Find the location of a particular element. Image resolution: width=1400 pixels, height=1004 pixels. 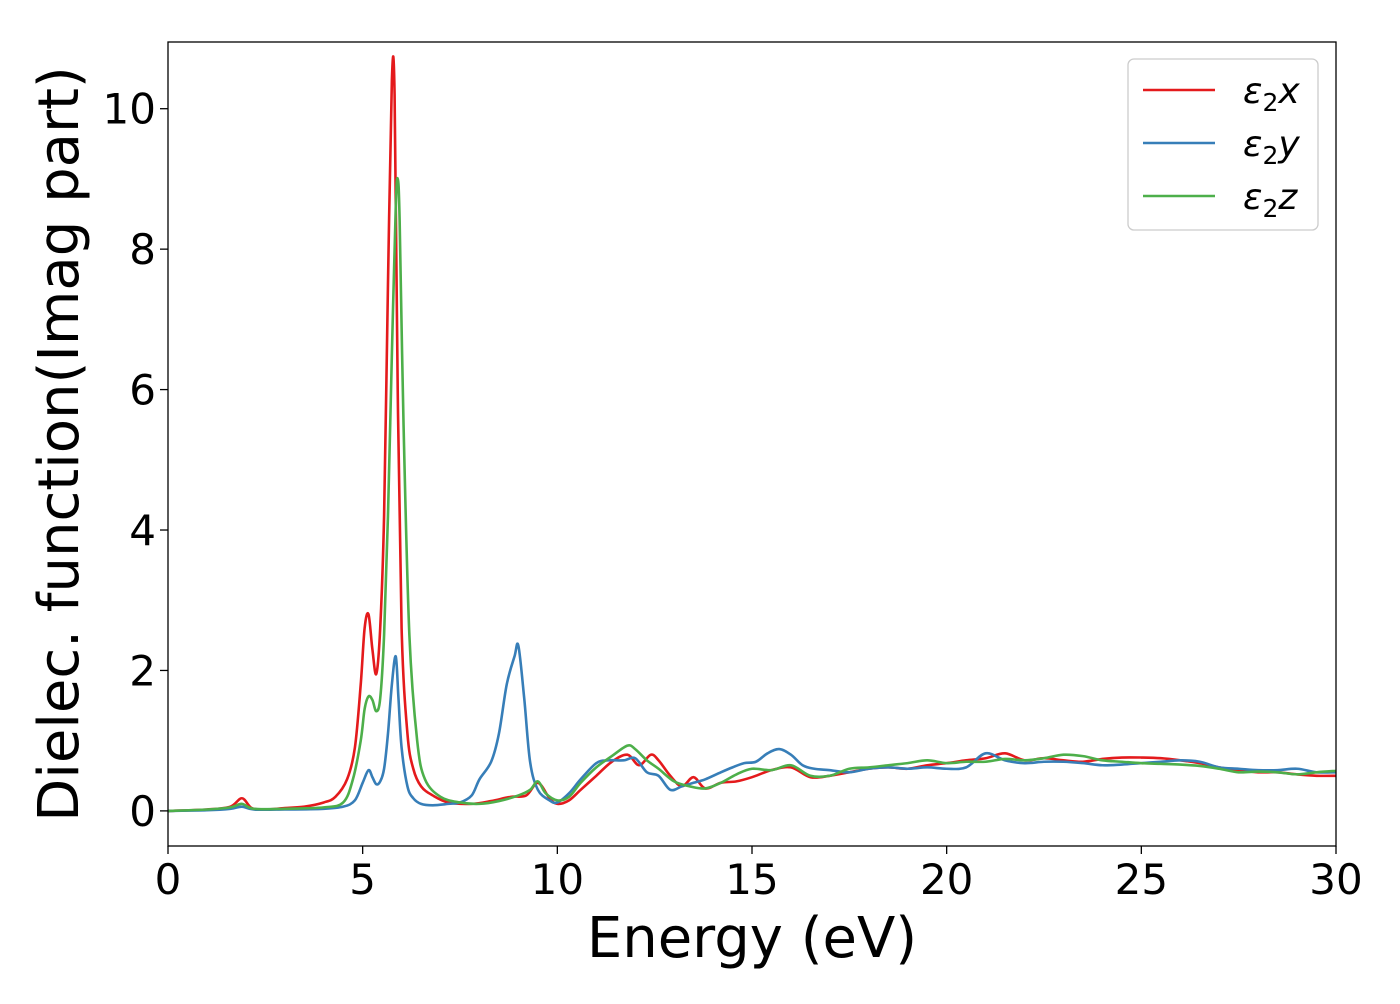

legend-label-y: ε2y is located at coordinates (1271, 147).